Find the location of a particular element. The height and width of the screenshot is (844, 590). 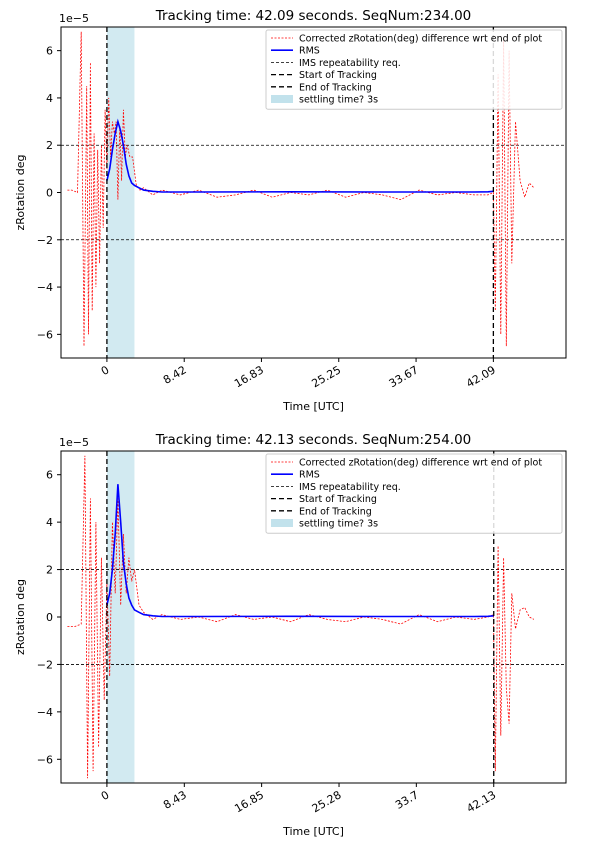

x-tick-label: 33.67 is located at coordinates (404, 376).